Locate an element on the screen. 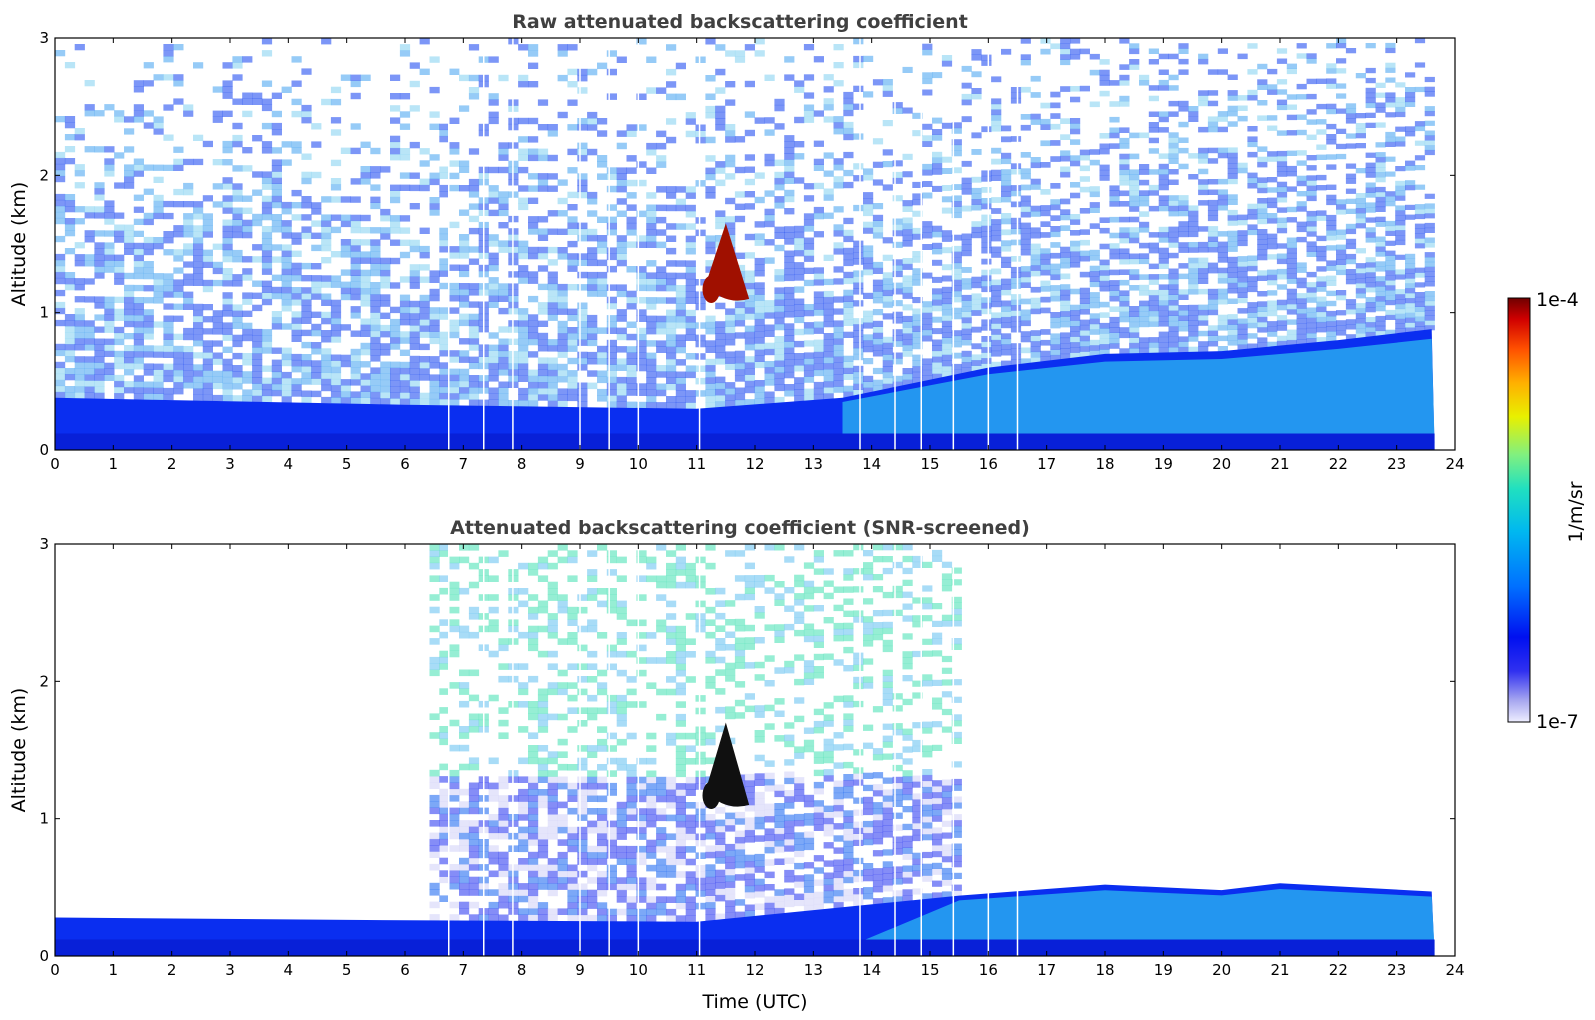 The width and height of the screenshot is (1595, 1020). boundary-layer is located at coordinates (745, 919).